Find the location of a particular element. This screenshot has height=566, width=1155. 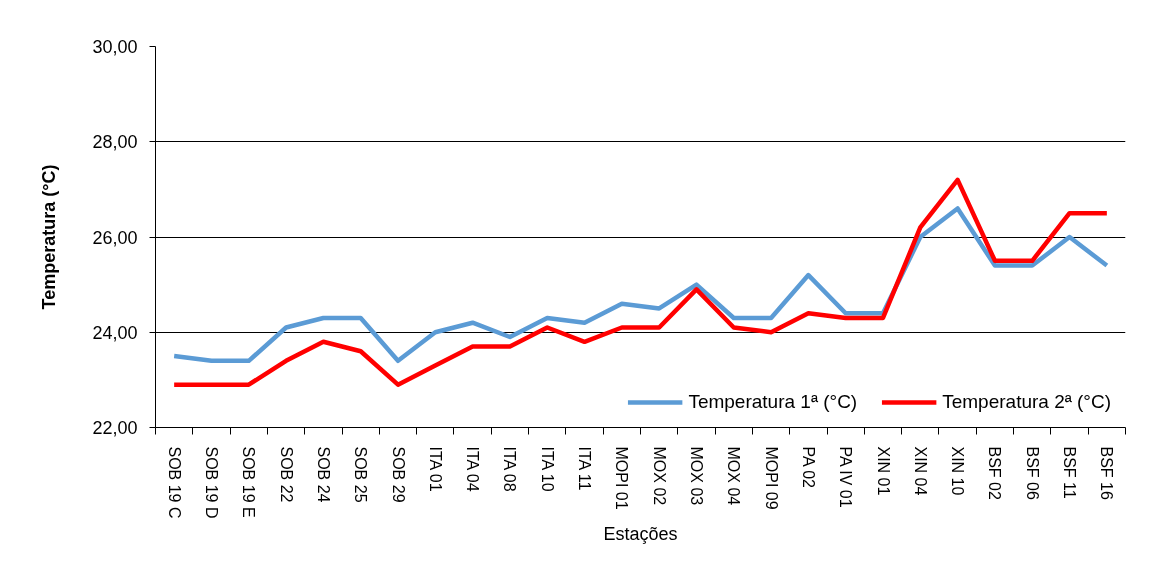

x-tick-label: SOB 19 D is located at coordinates (211, 482).